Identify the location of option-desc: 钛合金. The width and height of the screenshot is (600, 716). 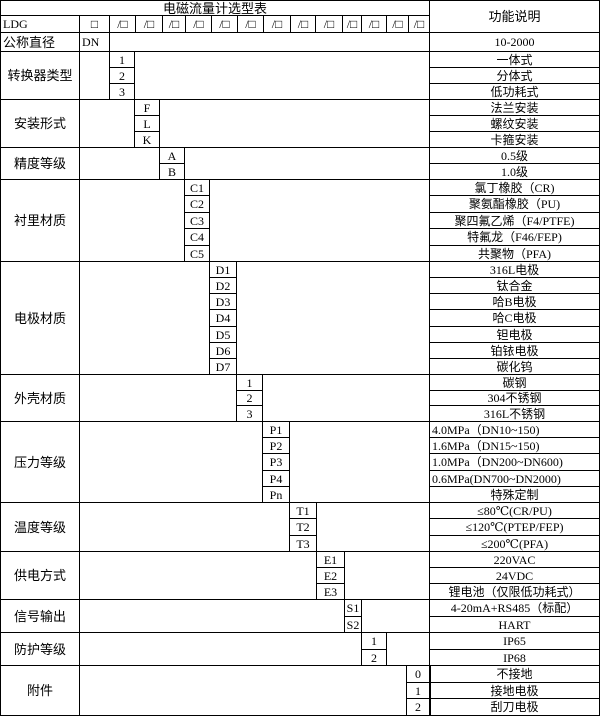
(515, 286).